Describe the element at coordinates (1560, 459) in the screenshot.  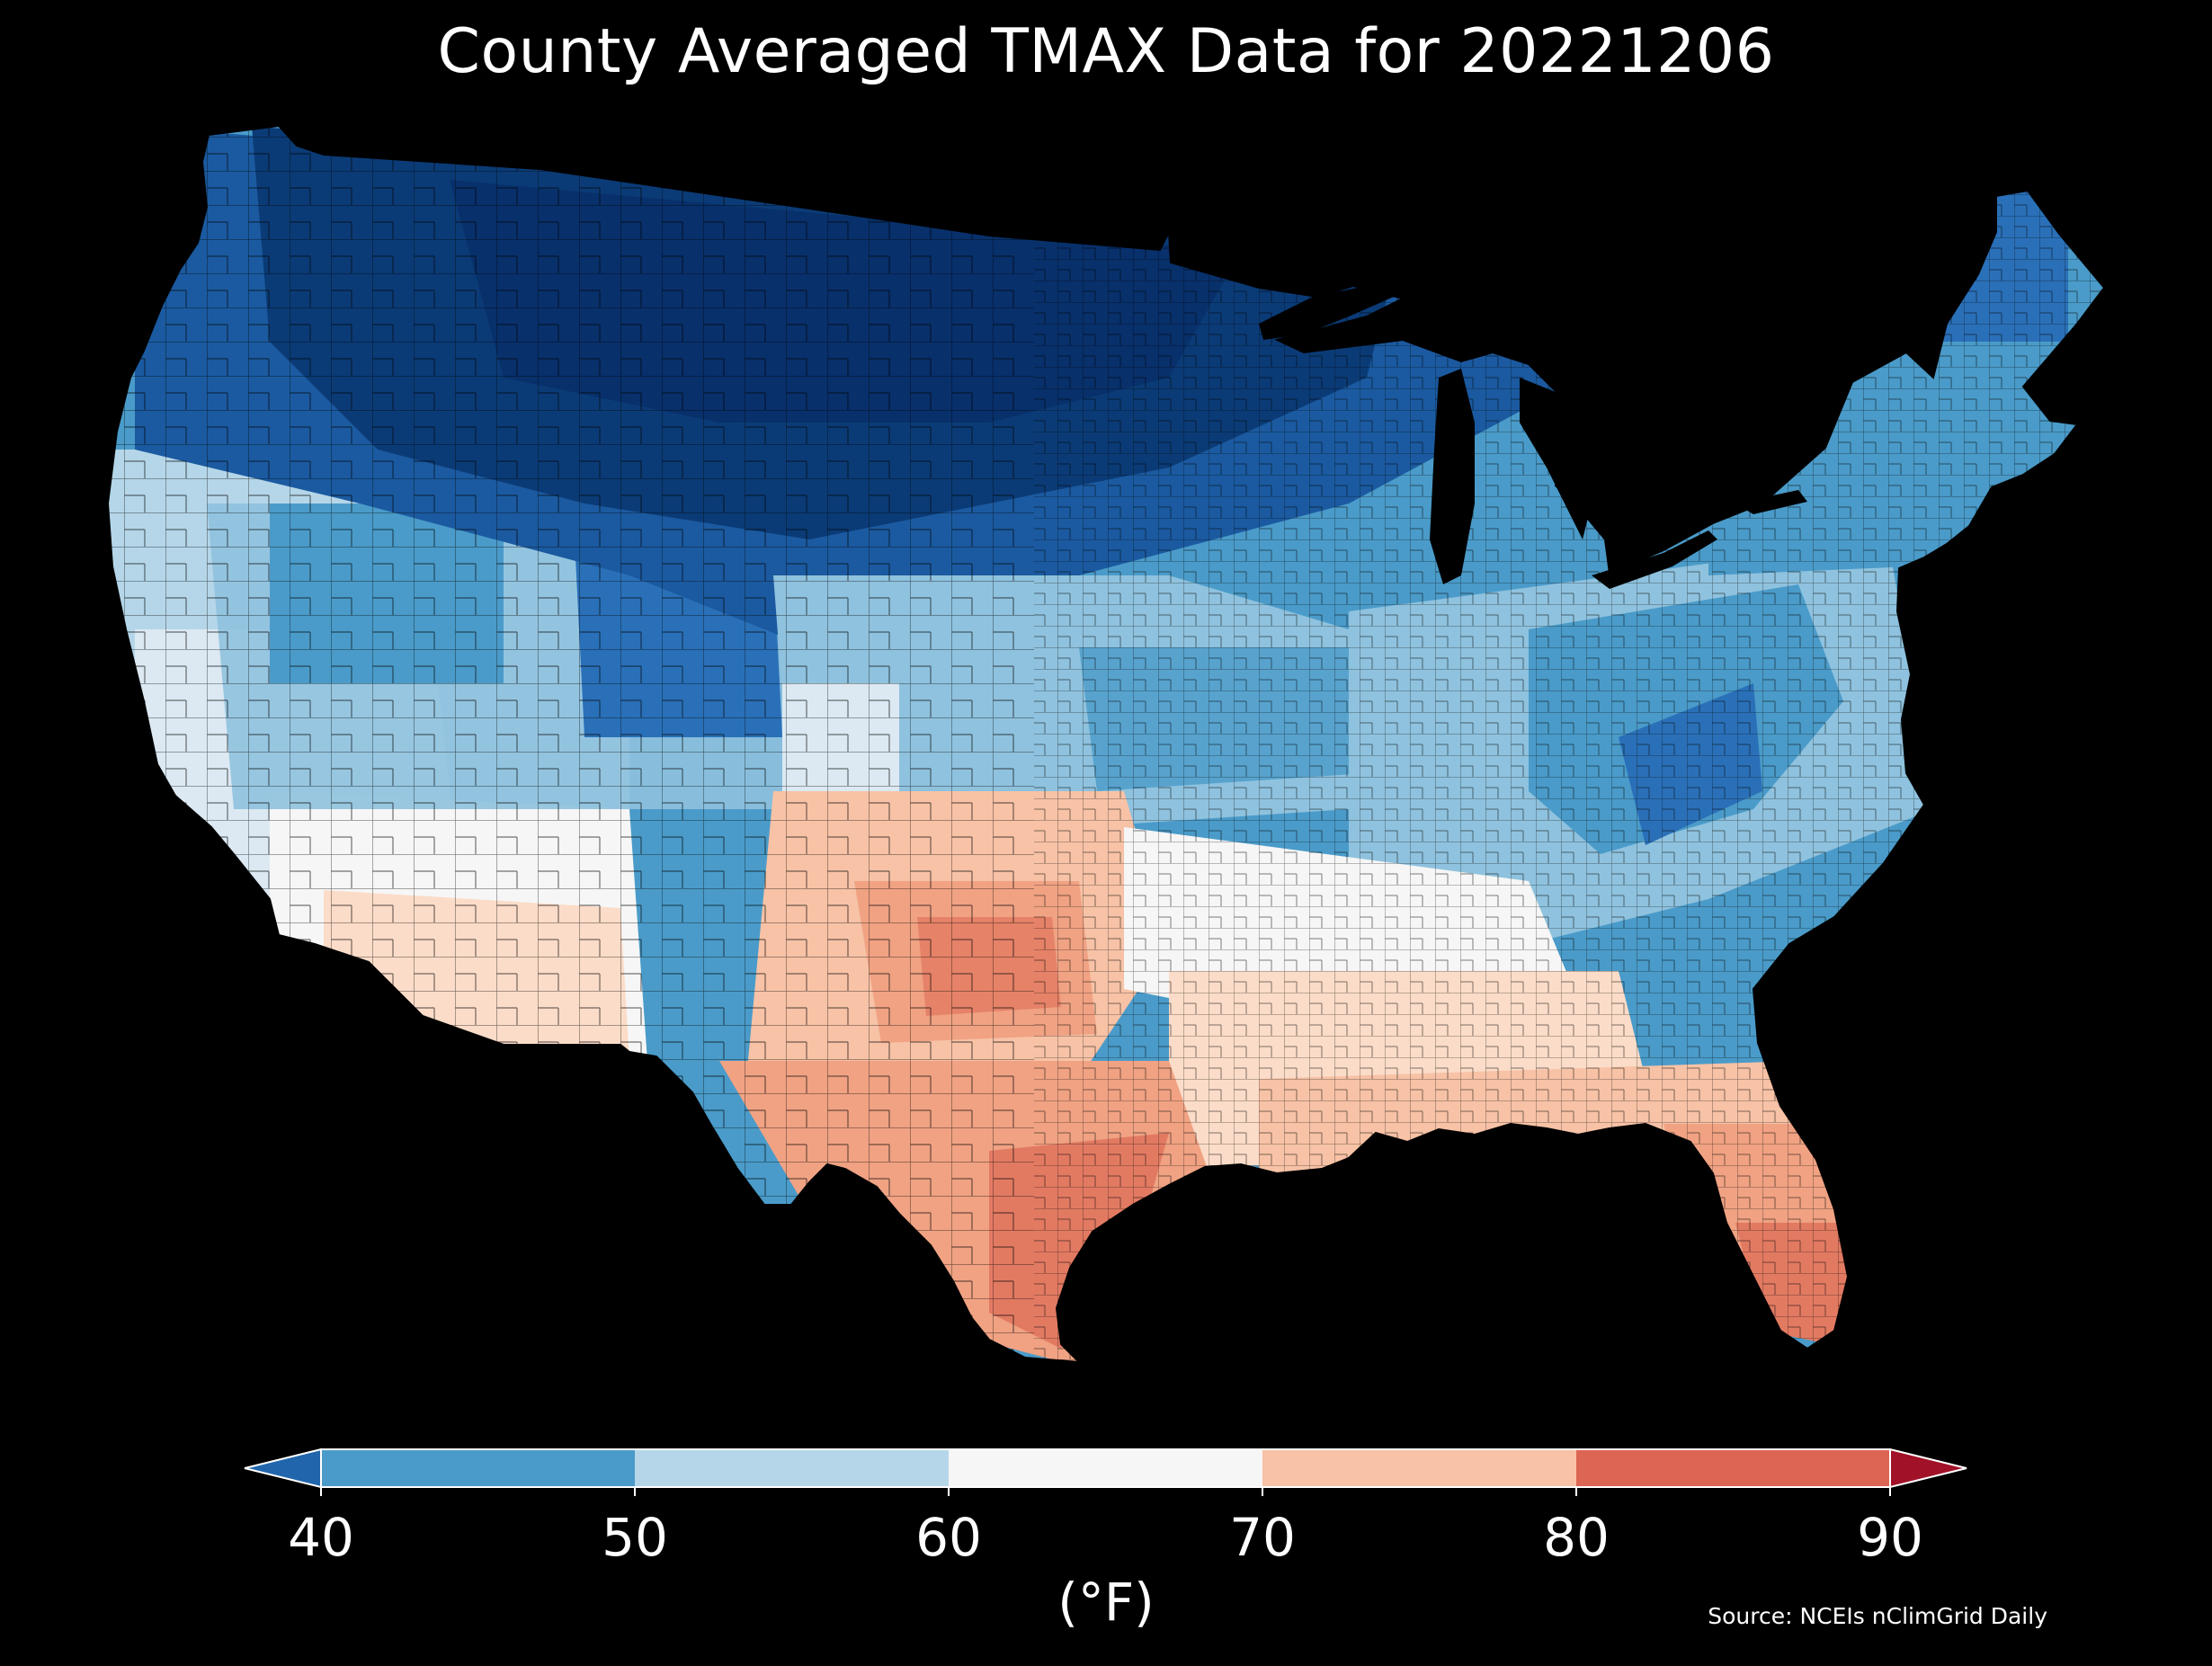
I see `lake-huron` at that location.